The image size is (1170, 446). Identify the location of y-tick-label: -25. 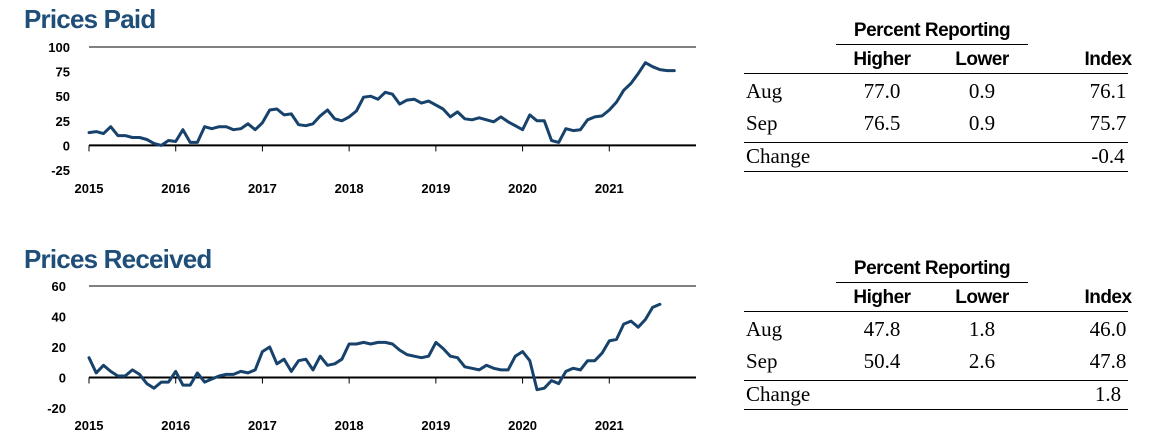
(60, 170).